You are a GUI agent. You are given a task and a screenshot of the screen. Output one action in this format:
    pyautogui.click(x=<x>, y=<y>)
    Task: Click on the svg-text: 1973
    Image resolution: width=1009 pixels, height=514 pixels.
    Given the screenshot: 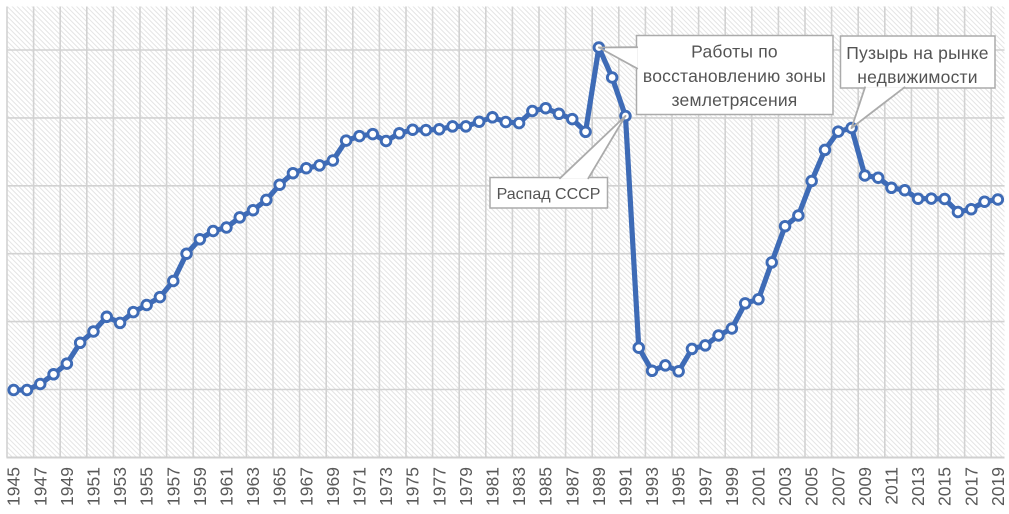 What is the action you would take?
    pyautogui.click(x=386, y=486)
    